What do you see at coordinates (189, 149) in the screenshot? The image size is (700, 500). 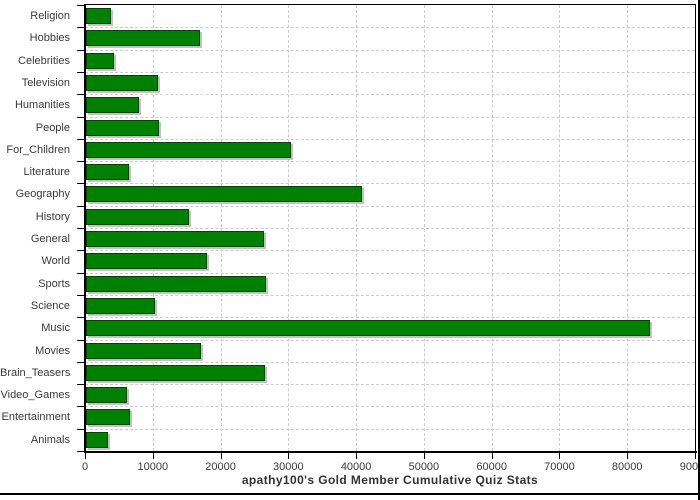 I see `bar-for_children` at bounding box center [189, 149].